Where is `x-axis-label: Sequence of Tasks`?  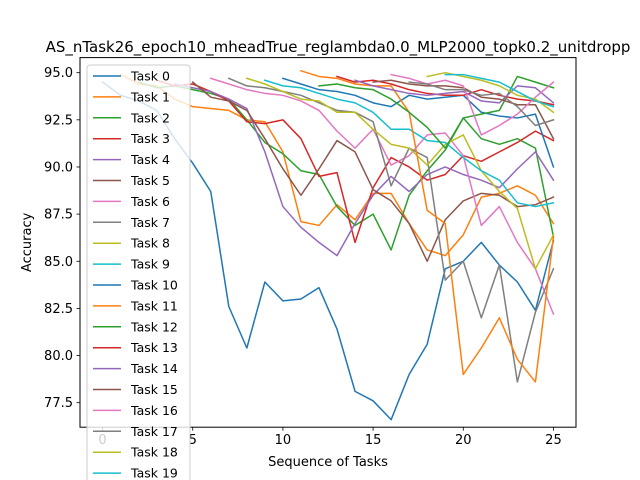 x-axis-label: Sequence of Tasks is located at coordinates (328, 462).